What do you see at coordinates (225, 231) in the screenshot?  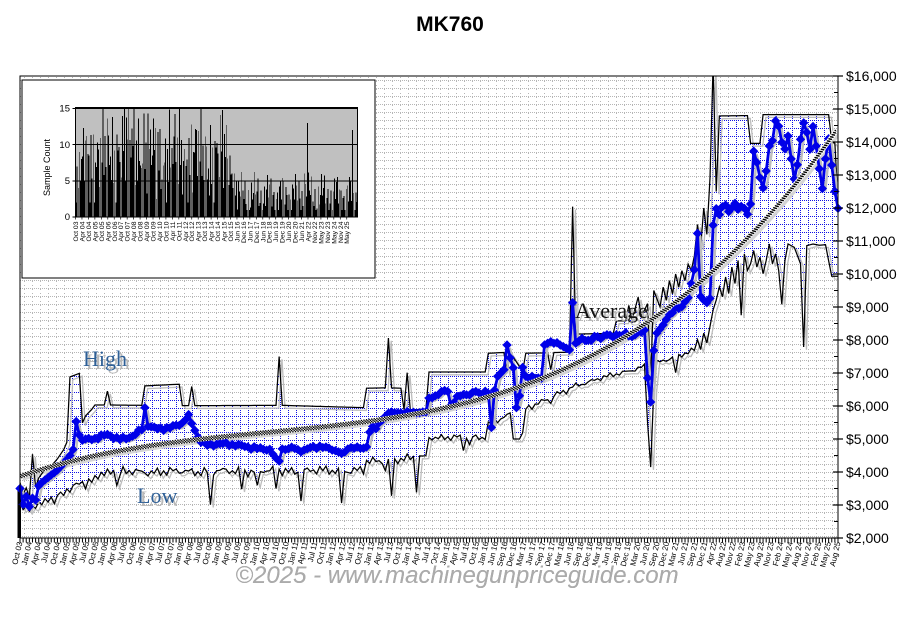 I see `svg-text: Apr 15` at bounding box center [225, 231].